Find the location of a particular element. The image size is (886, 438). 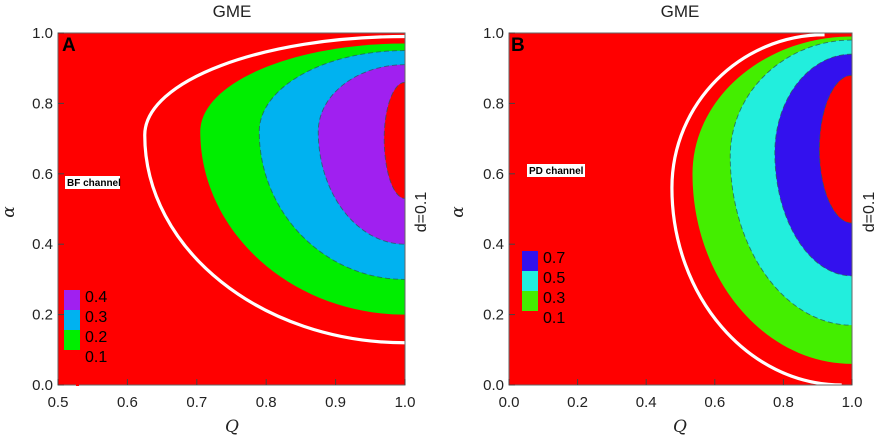

panel-a-channel-box: BF channel is located at coordinates (93, 182).